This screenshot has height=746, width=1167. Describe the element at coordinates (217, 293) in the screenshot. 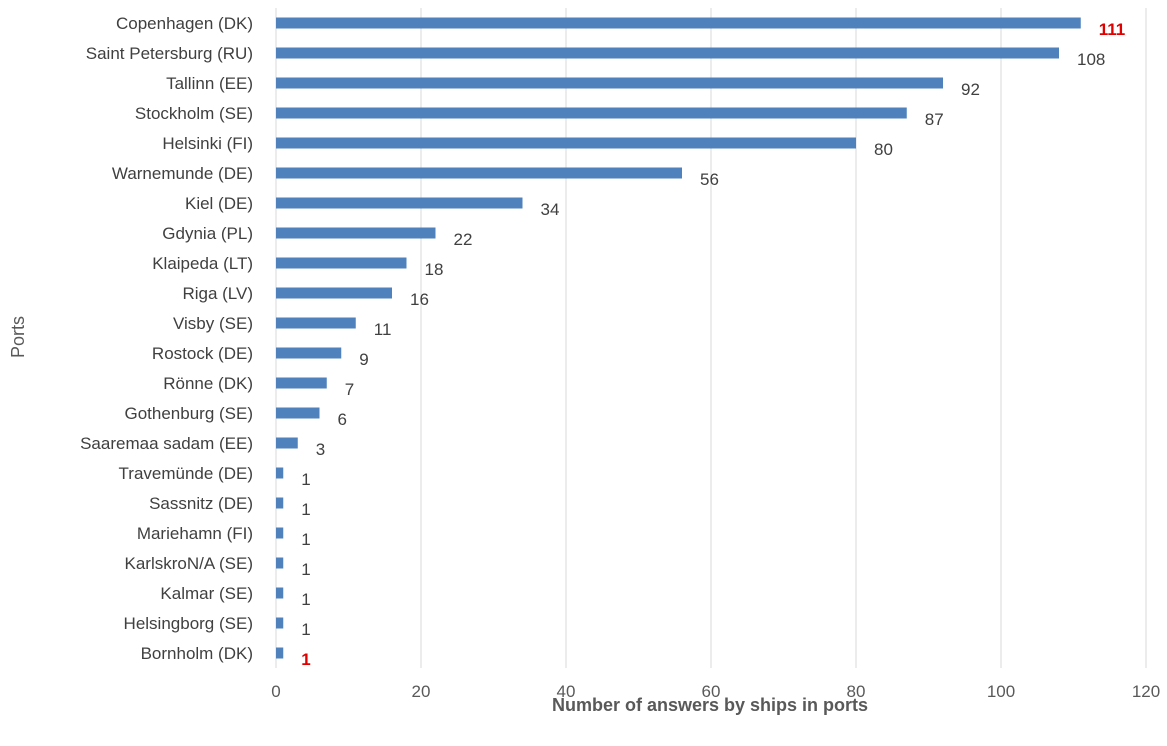

I see `category-label: Riga (LV)` at that location.